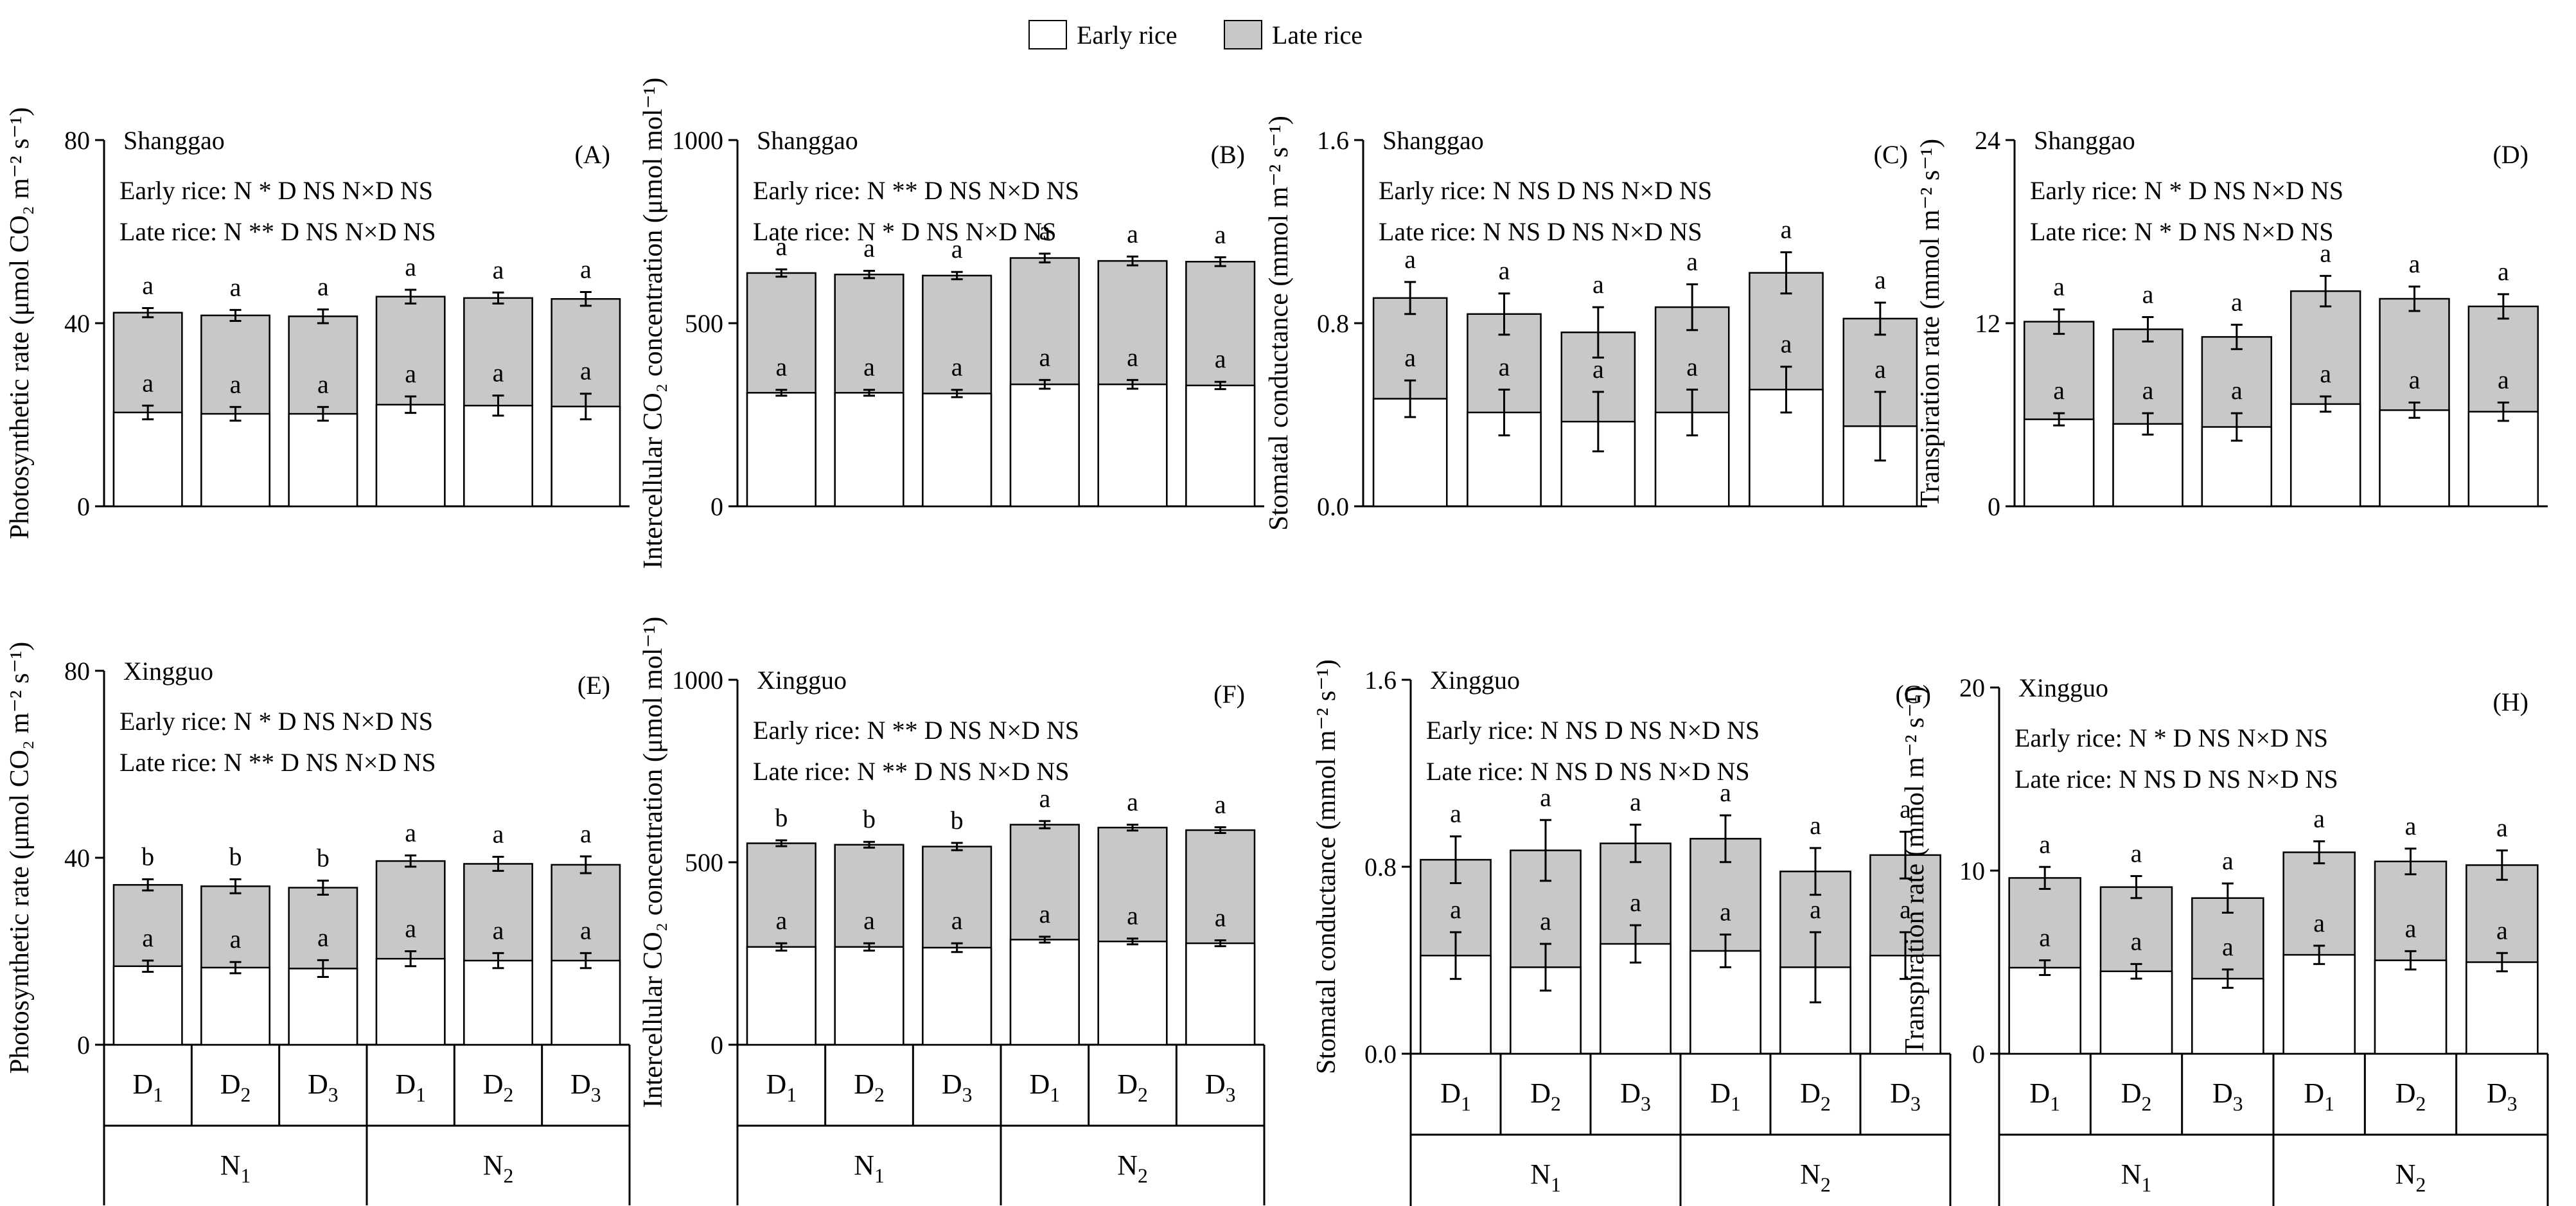 Image resolution: width=2576 pixels, height=1206 pixels. What do you see at coordinates (704, 862) in the screenshot?
I see `y-tick-label: 500` at bounding box center [704, 862].